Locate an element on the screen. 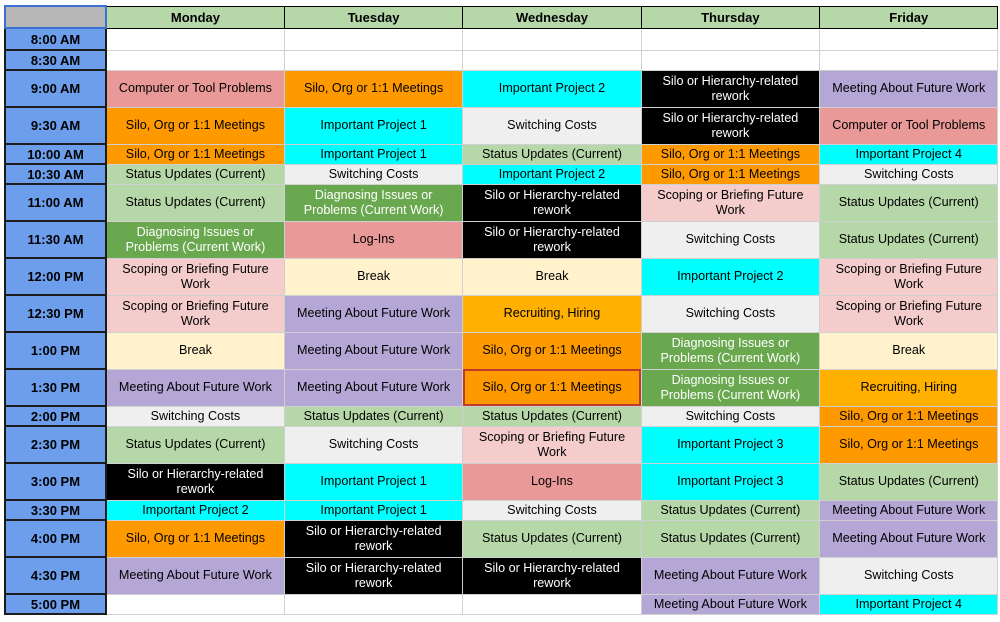 The image size is (1000, 622). time-label: 4:00 PM is located at coordinates (55, 538).